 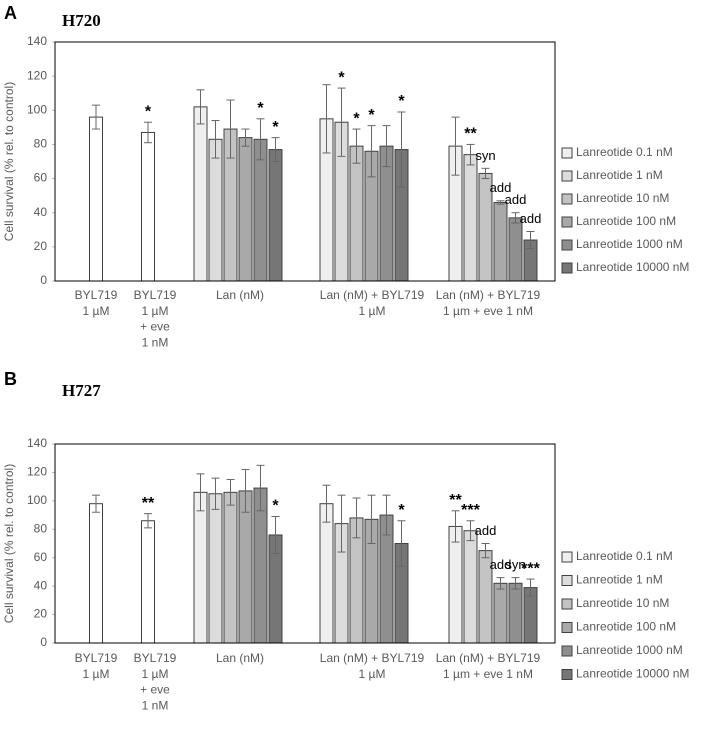 I want to click on x-tick-label: + eve, so click(x=155, y=327).